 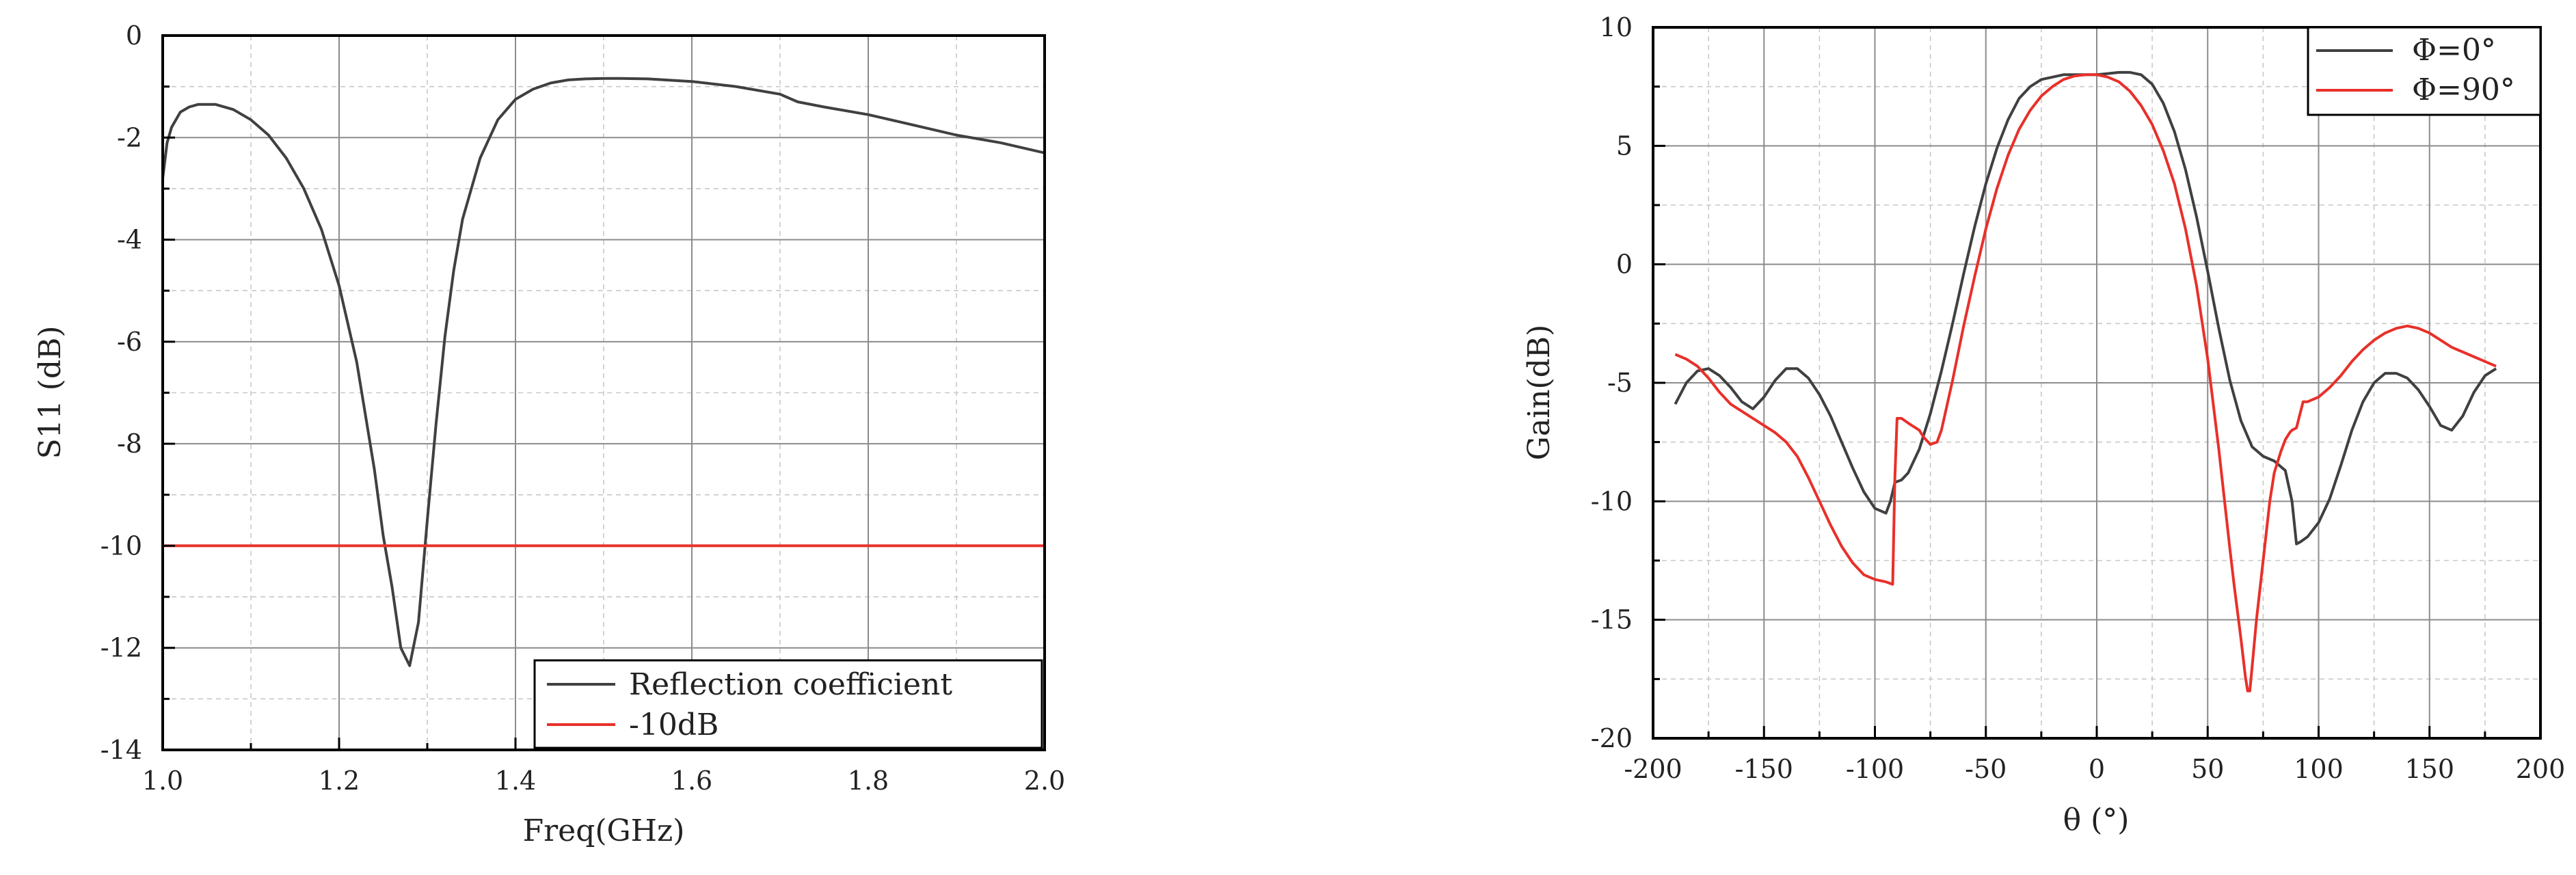 What do you see at coordinates (1875, 769) in the screenshot?
I see `gain-x-tick-label: -100` at bounding box center [1875, 769].